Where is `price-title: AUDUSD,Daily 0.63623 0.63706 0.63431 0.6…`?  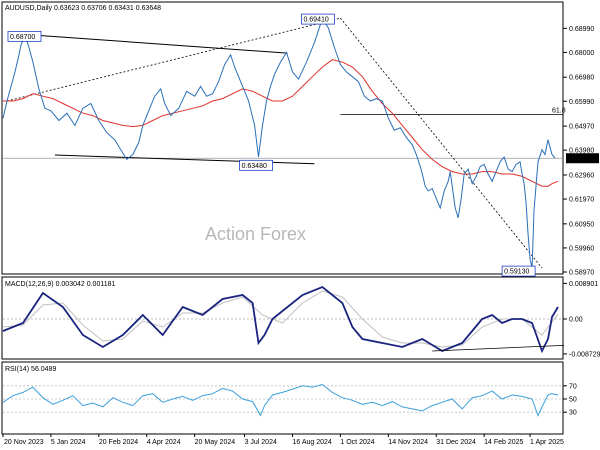 price-title: AUDUSD,Daily 0.63623 0.63706 0.63431 0.6… is located at coordinates (83, 8).